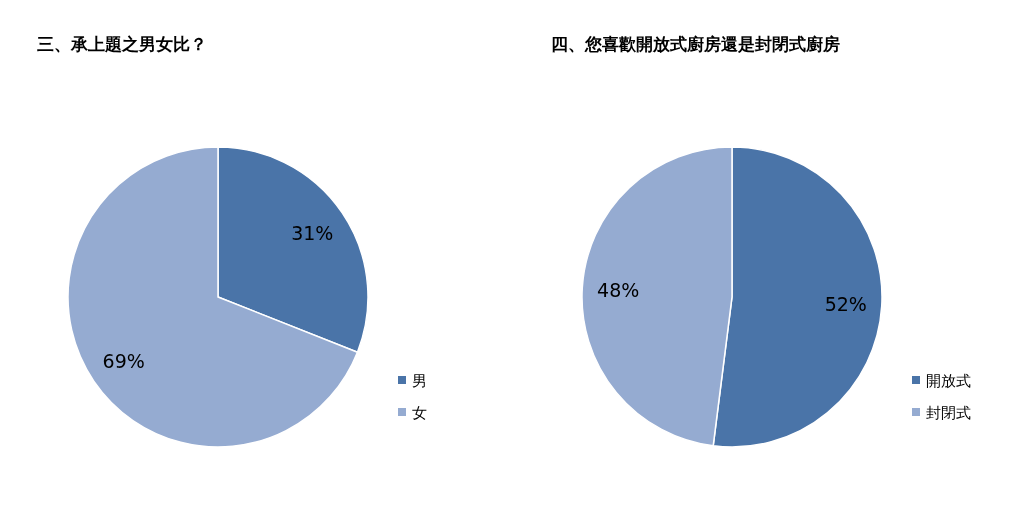  What do you see at coordinates (695, 44) in the screenshot?
I see `chart-title: 四、您喜歡開放式廚房還是封閉式廚房` at bounding box center [695, 44].